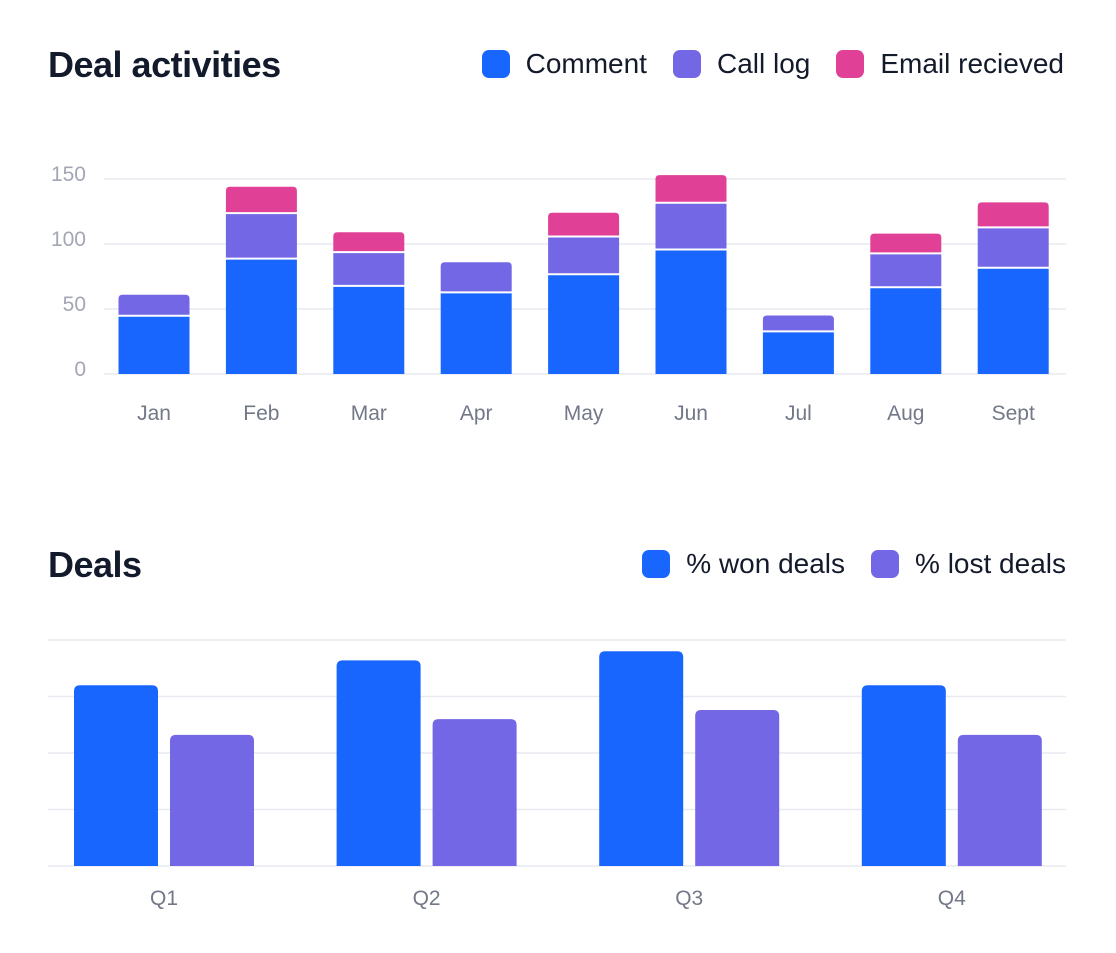  What do you see at coordinates (74, 304) in the screenshot?
I see `y-tick-label: 50` at bounding box center [74, 304].